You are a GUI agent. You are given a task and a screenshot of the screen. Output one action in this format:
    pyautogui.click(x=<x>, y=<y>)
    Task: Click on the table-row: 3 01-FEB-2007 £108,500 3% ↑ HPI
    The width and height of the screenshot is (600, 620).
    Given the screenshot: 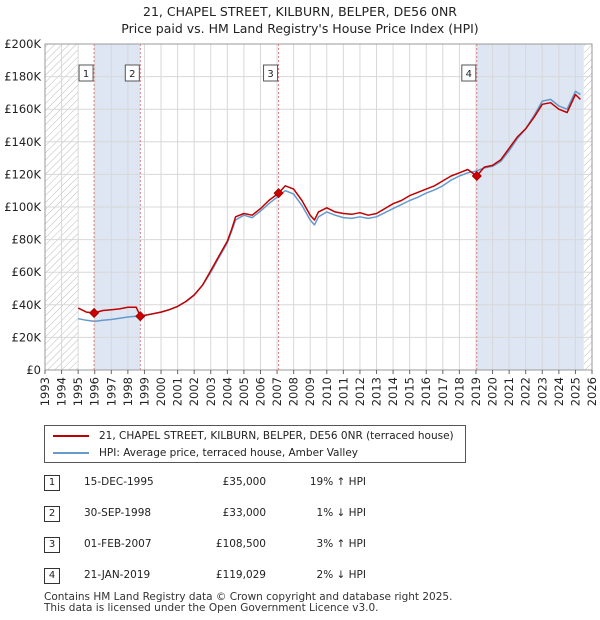 What is the action you would take?
    pyautogui.click(x=294, y=545)
    